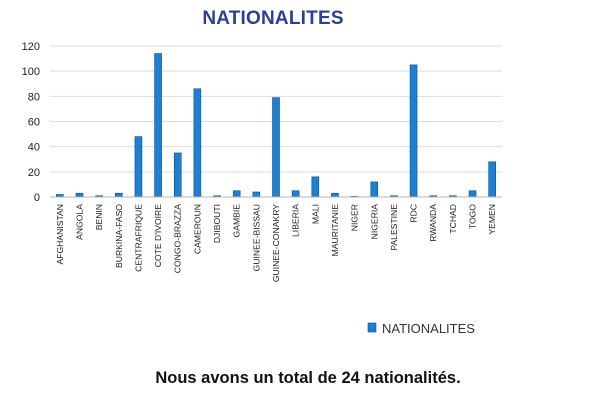  I want to click on bar-guinee-conakry, so click(276, 147).